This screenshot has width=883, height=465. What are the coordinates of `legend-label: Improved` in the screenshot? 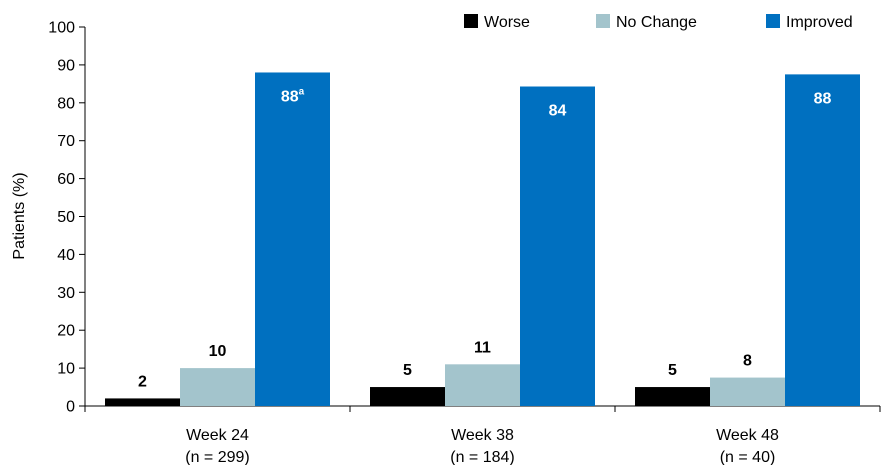 It's located at (819, 22).